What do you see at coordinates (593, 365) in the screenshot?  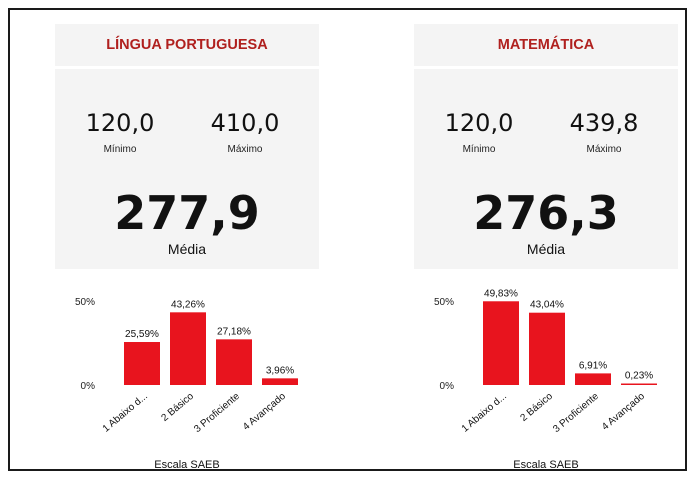 I see `data-label: 6,91%` at bounding box center [593, 365].